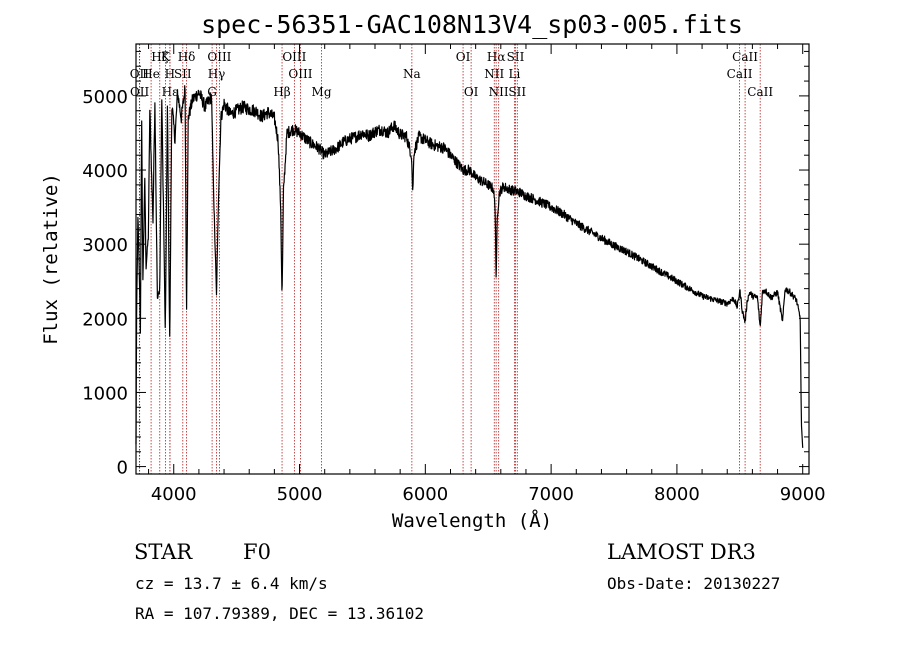 The height and width of the screenshot is (649, 900). Describe the element at coordinates (105, 319) in the screenshot. I see `y-tick-label: 2000` at that location.